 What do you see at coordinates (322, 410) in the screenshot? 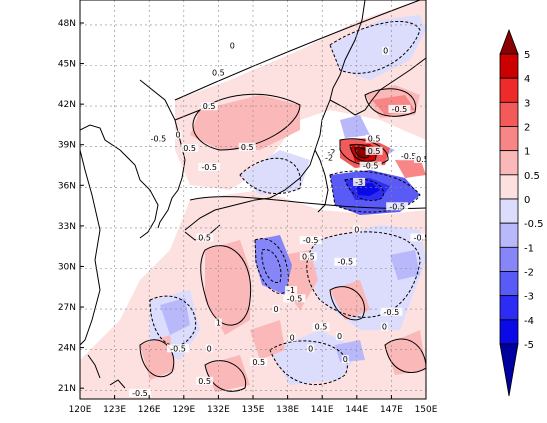
I see `lon-tick-label: 141E` at bounding box center [322, 410].